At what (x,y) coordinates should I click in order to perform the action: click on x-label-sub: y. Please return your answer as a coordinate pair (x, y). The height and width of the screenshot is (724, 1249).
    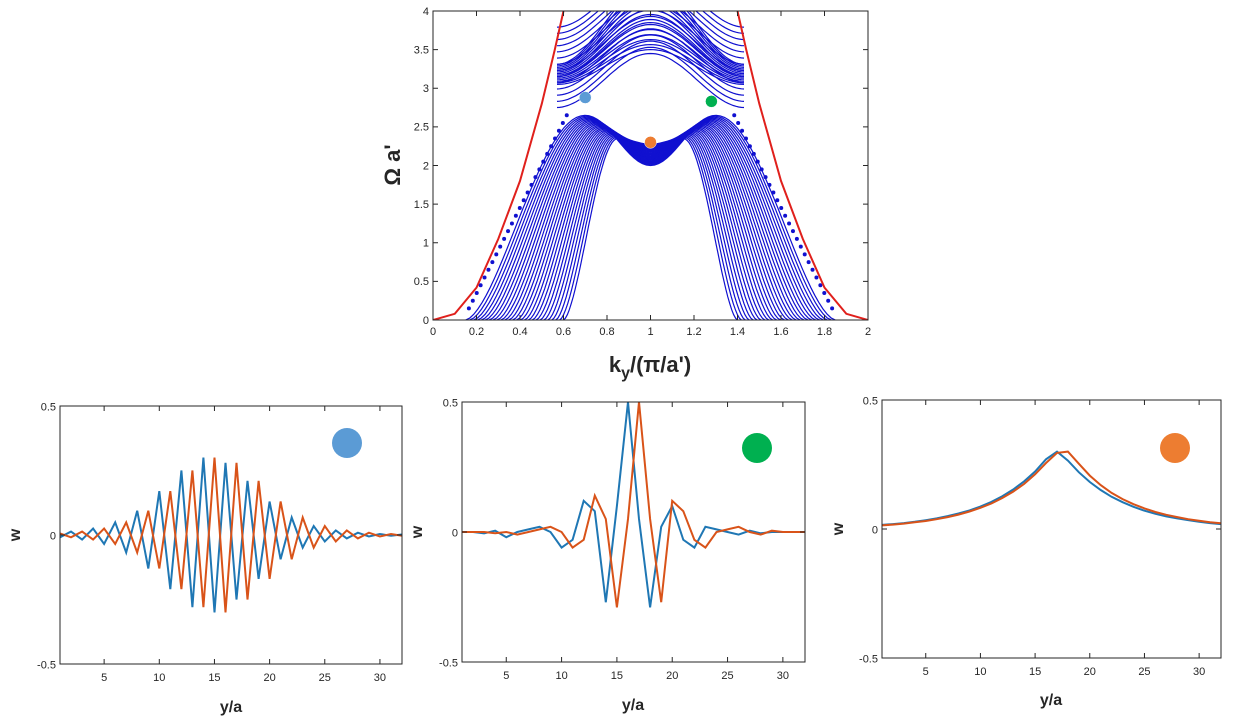
    Looking at the image, I should click on (625, 373).